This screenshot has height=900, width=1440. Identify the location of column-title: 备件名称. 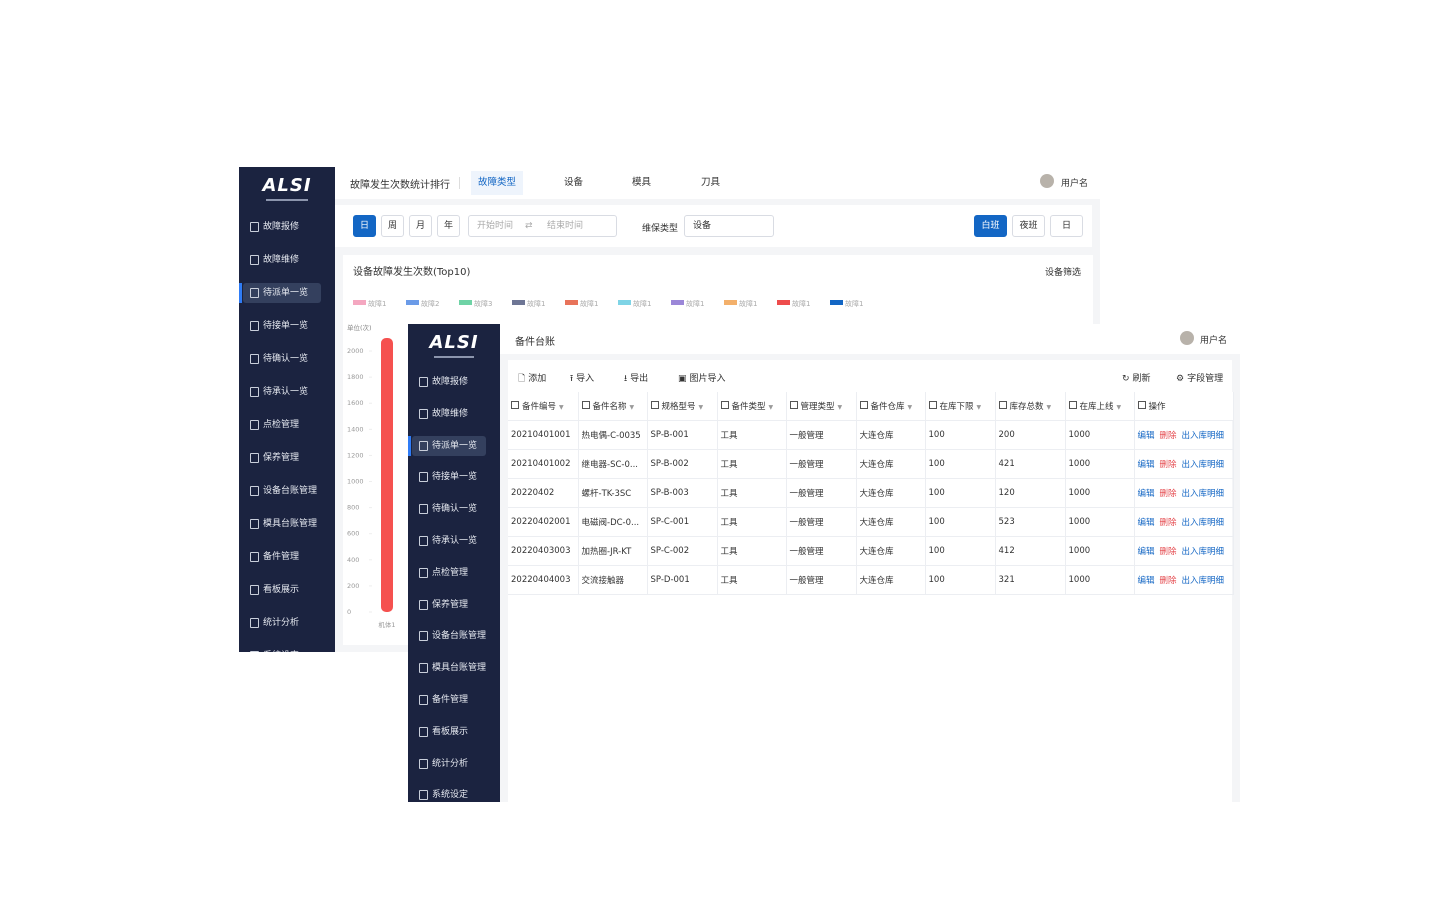
(609, 407).